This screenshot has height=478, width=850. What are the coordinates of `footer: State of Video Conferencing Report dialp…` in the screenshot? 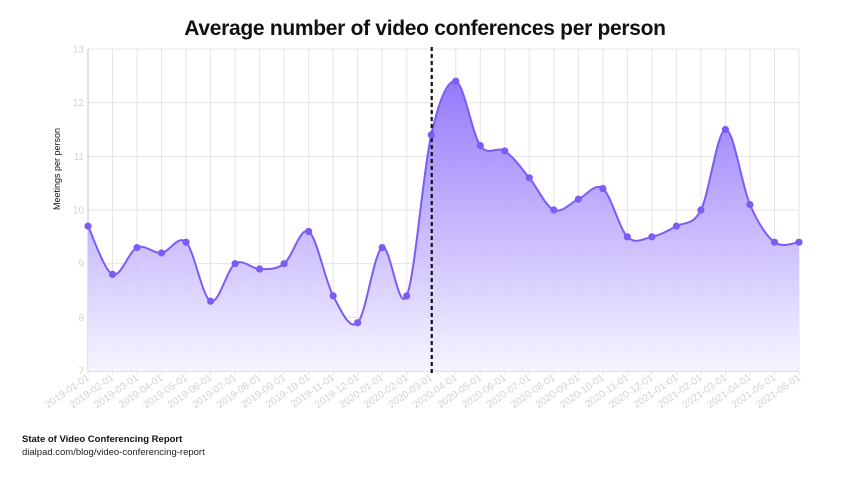 It's located at (113, 446).